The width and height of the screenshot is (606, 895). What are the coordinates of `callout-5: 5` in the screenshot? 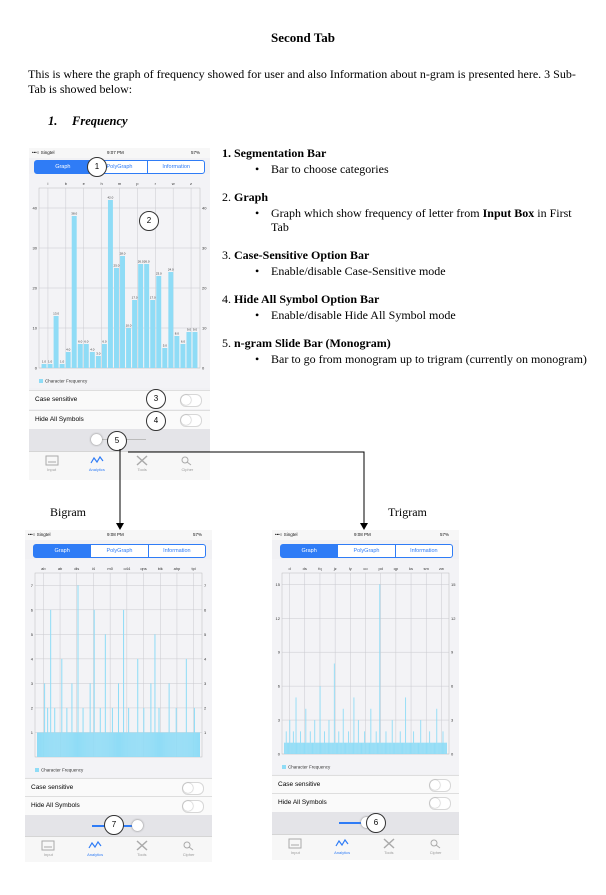 It's located at (117, 441).